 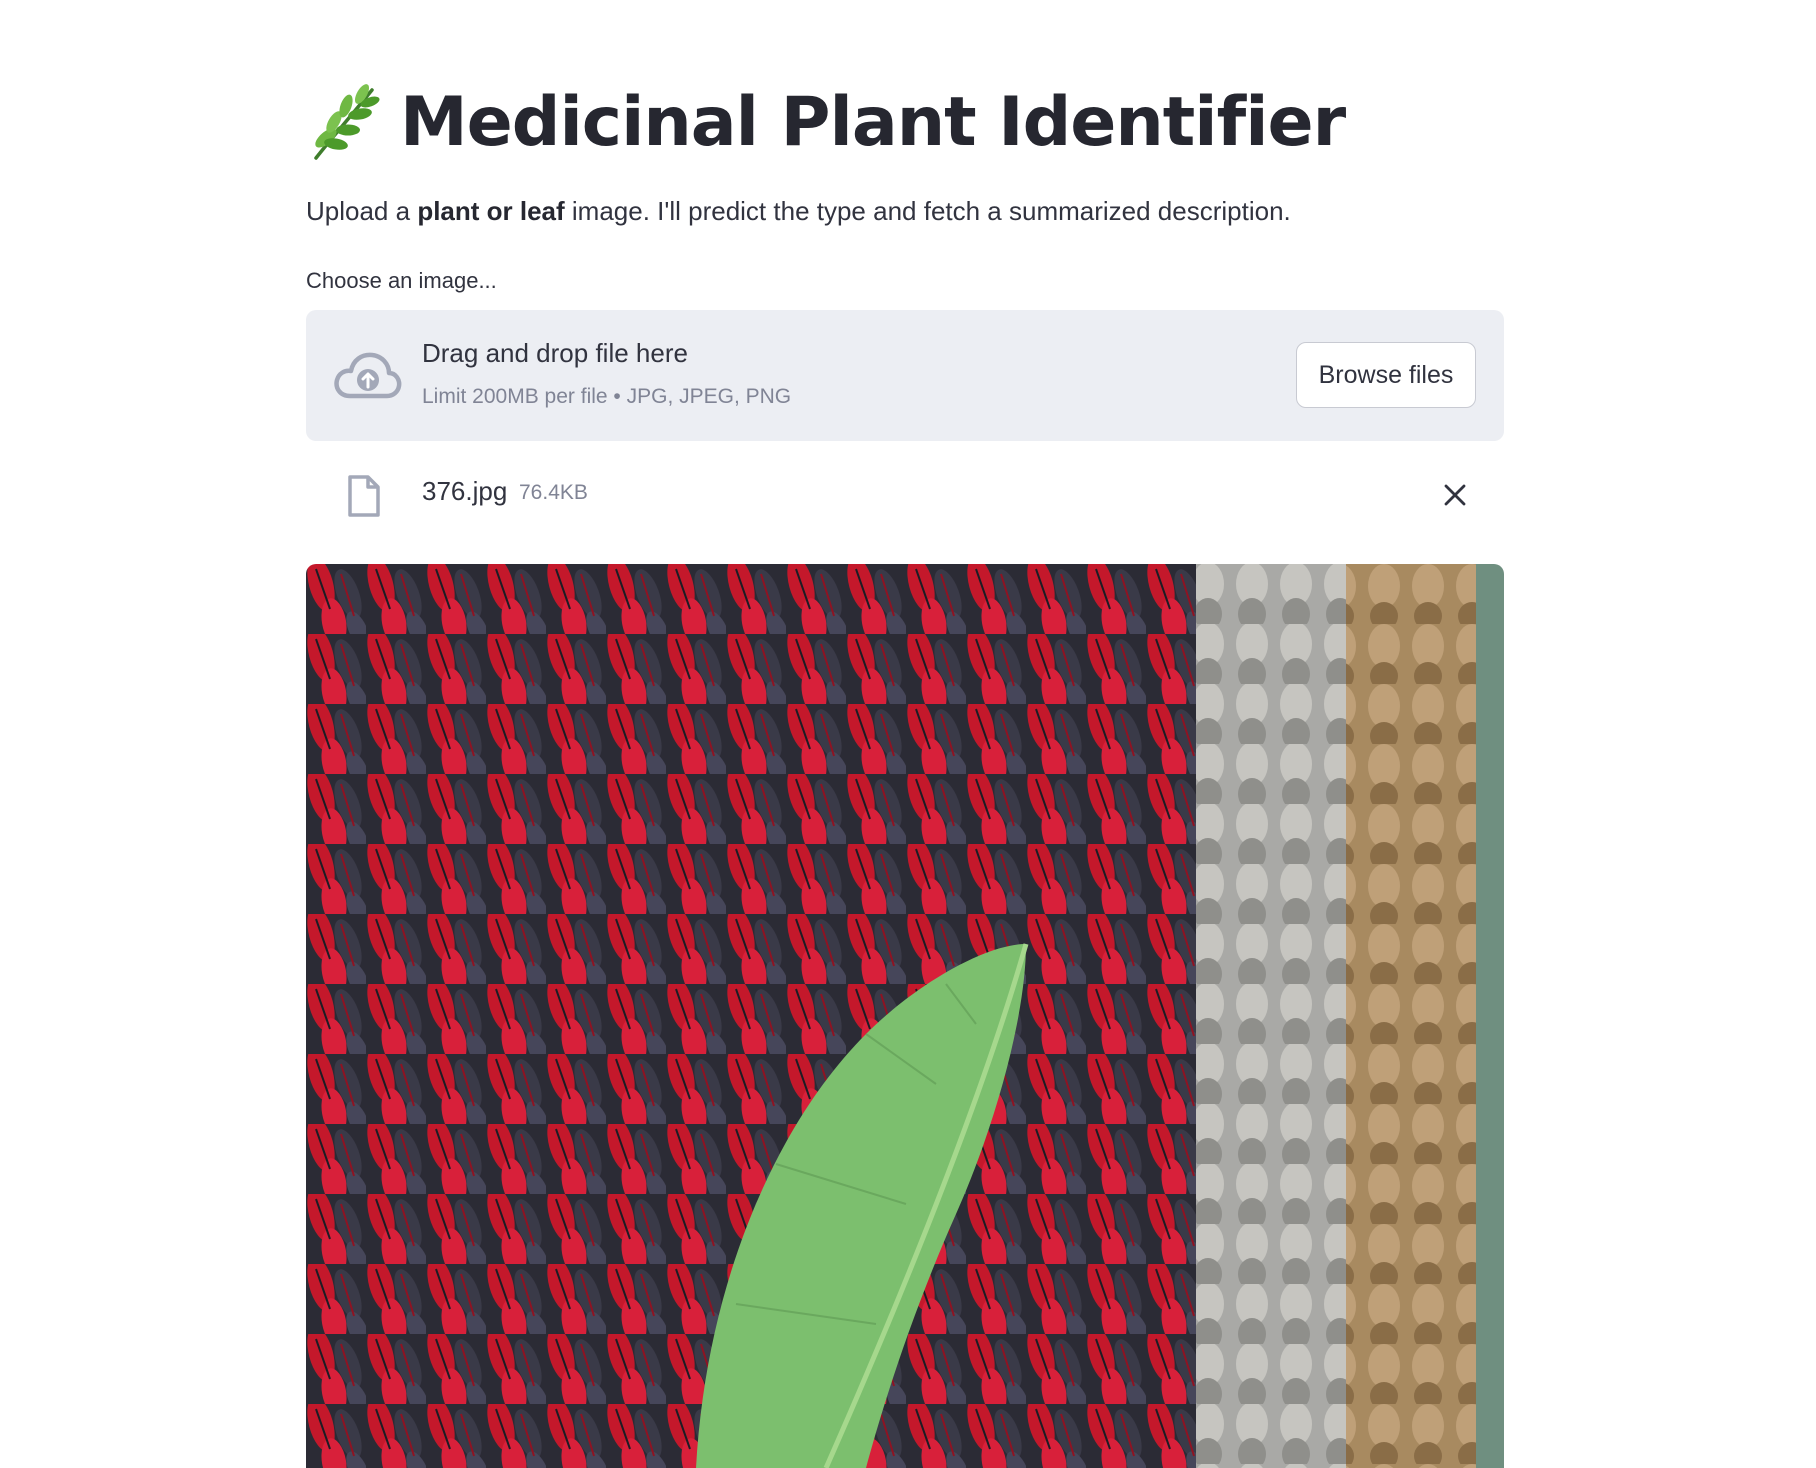 What do you see at coordinates (347, 122) in the screenshot?
I see `herb-icon` at bounding box center [347, 122].